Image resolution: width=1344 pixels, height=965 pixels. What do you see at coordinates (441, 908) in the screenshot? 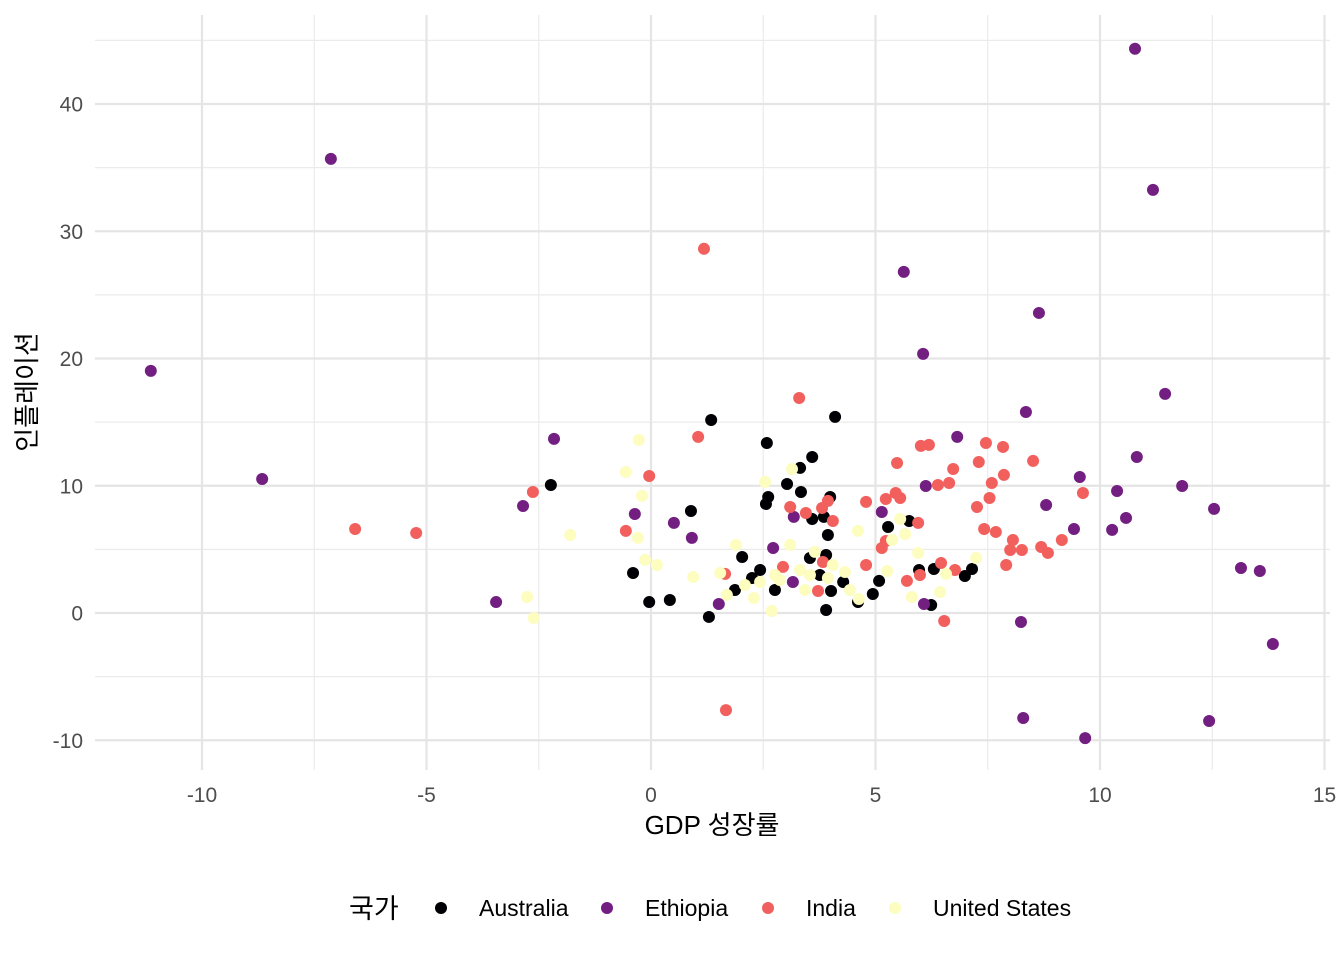
I see `legend-key-australia` at bounding box center [441, 908].